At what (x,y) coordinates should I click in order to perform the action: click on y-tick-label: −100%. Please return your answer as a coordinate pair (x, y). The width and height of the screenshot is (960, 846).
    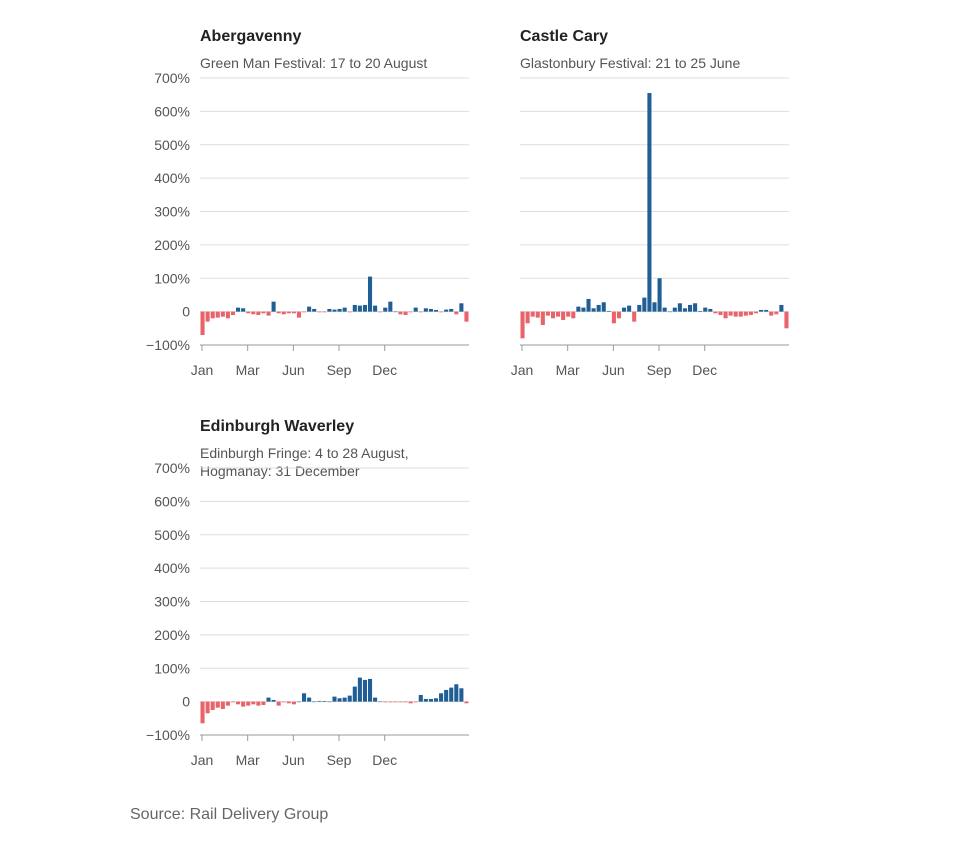
    Looking at the image, I should click on (168, 345).